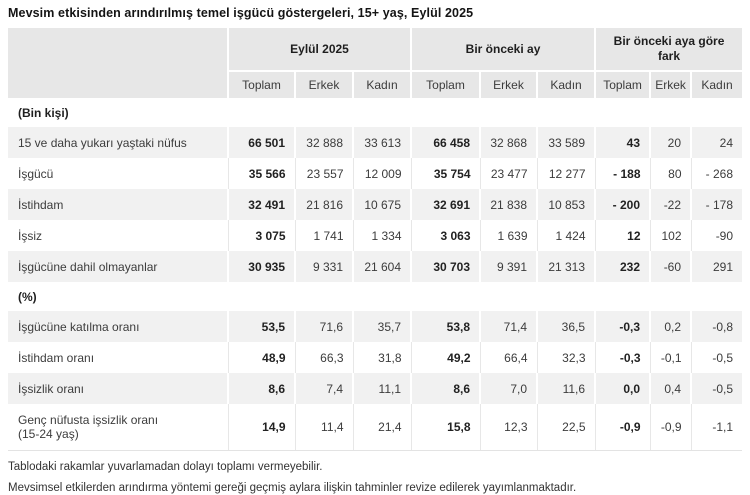  Describe the element at coordinates (566, 266) in the screenshot. I see `value-cell: 21 313` at that location.